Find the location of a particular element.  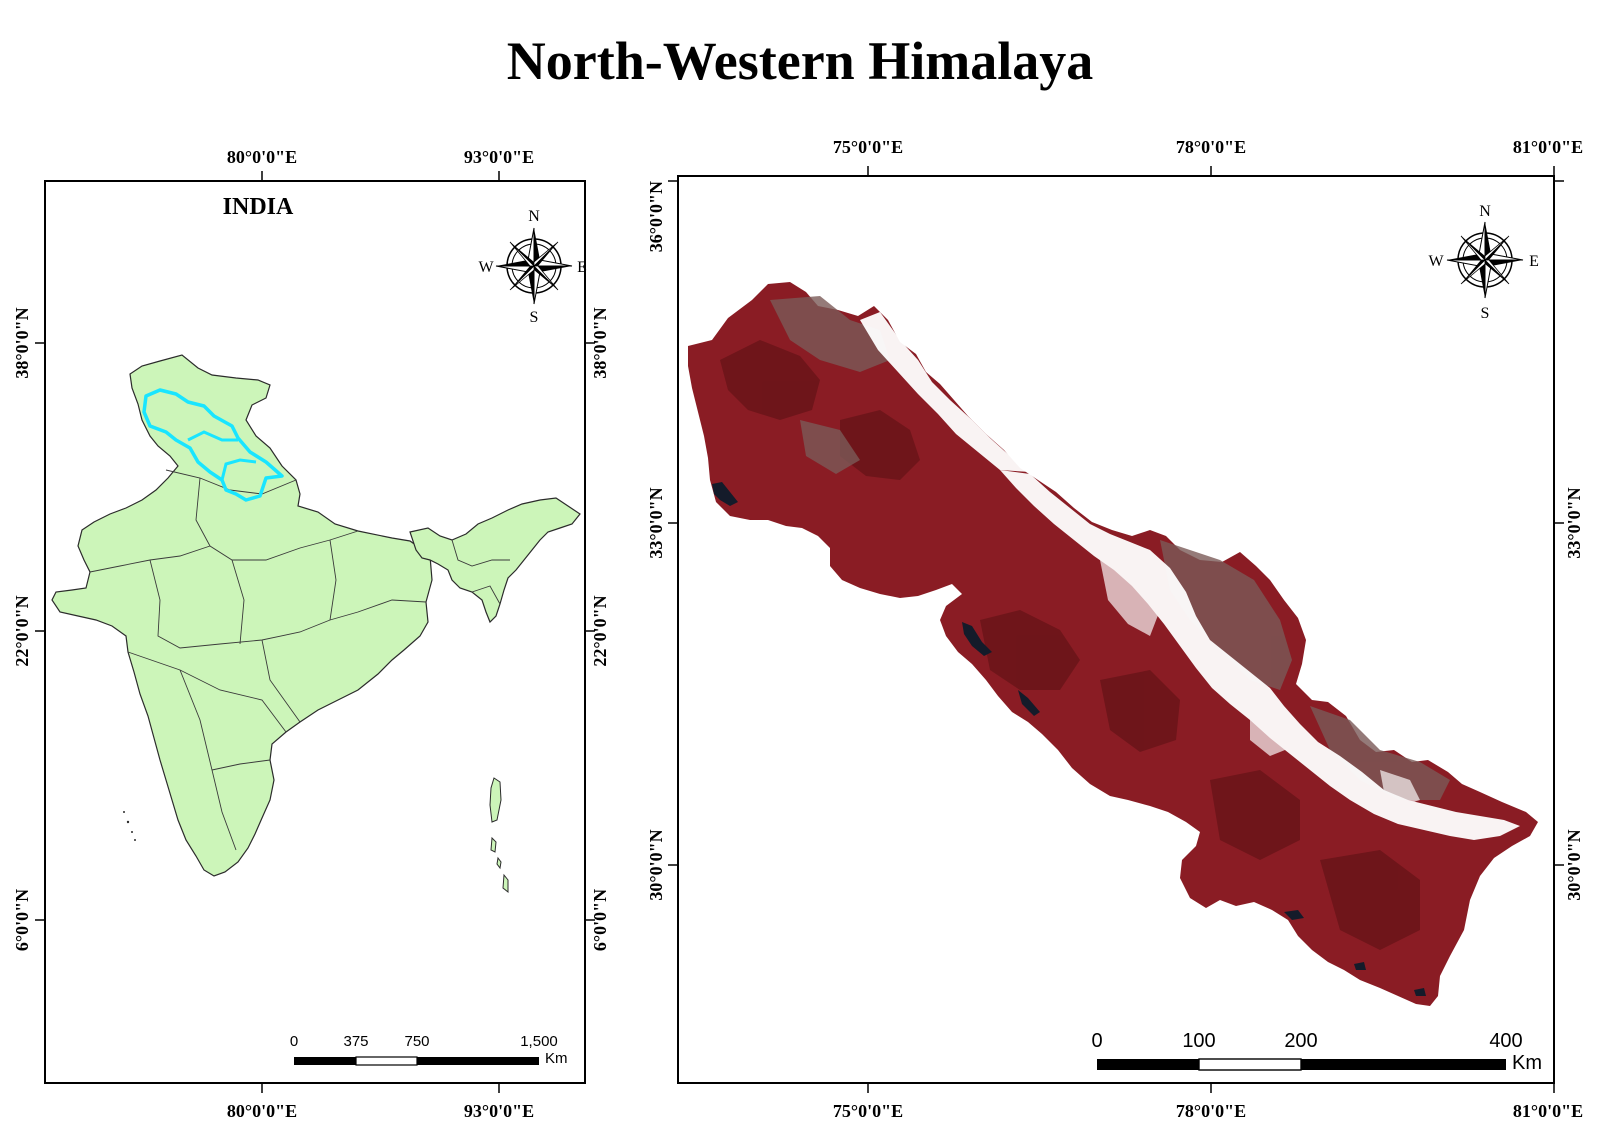

india-left-lat-label: 6°0'0"N is located at coordinates (22, 920).